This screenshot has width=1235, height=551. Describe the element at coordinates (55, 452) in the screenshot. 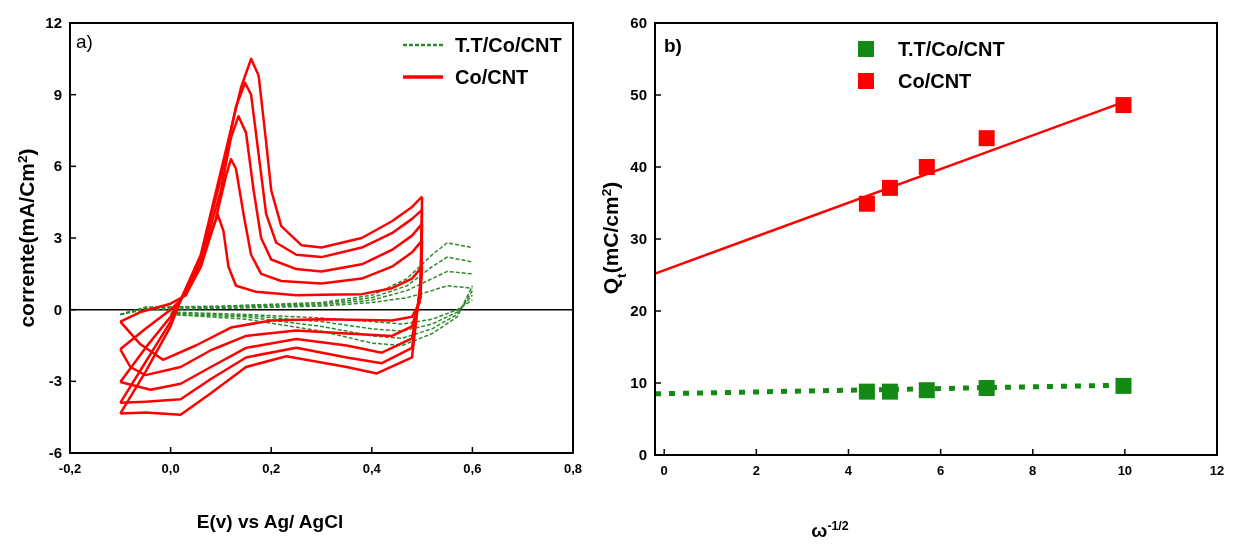

I see `y-tick-label: -6` at that location.